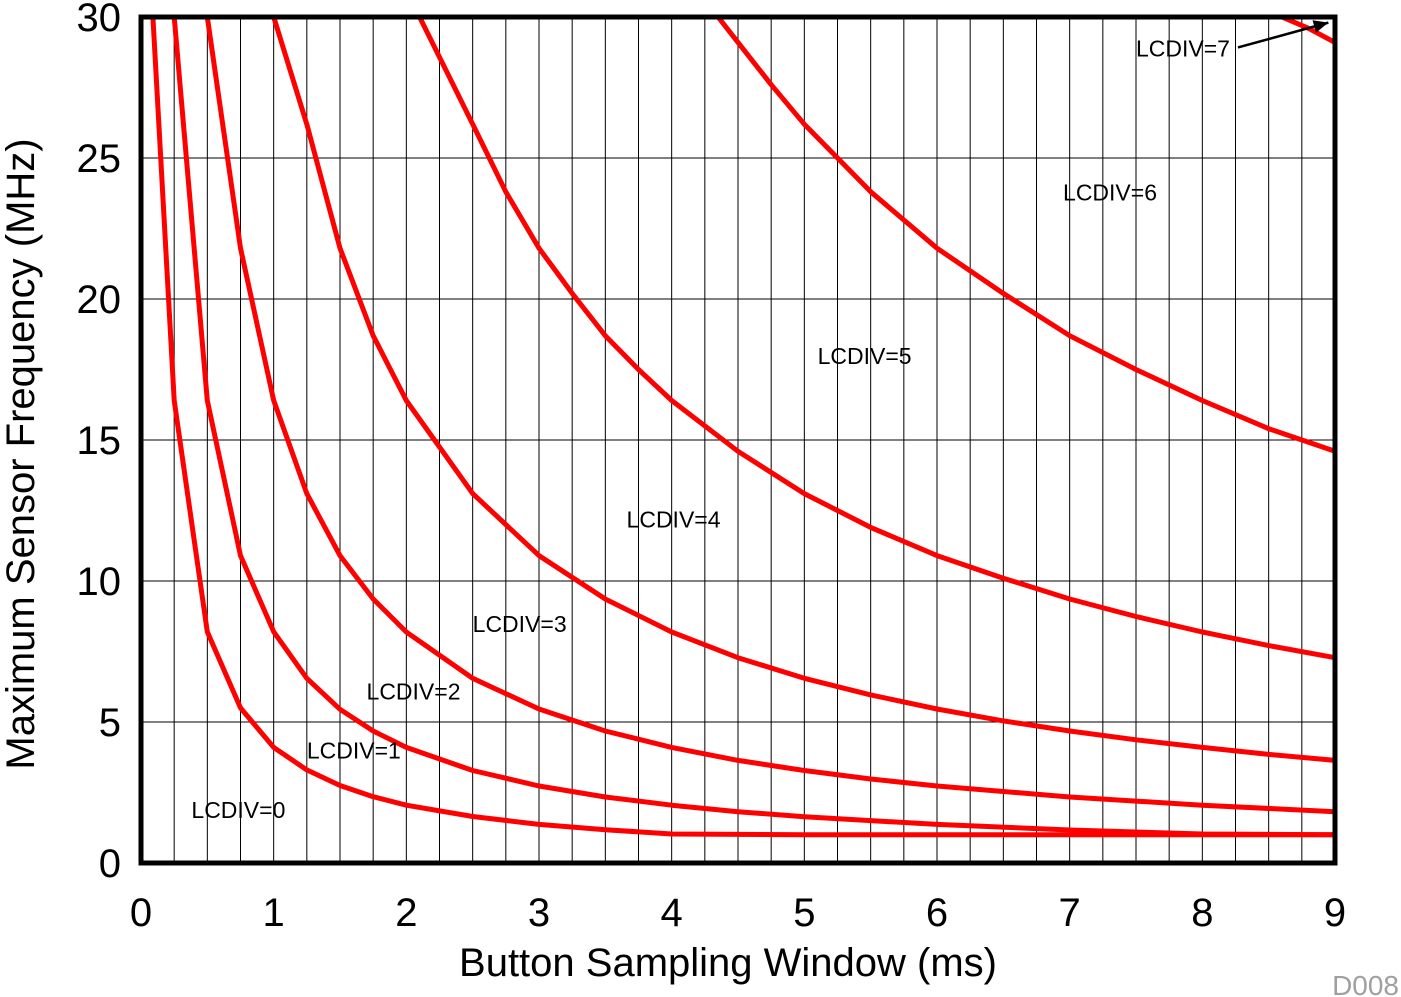 The image size is (1401, 997). What do you see at coordinates (141, 913) in the screenshot?
I see `x-tick-label: 0` at bounding box center [141, 913].